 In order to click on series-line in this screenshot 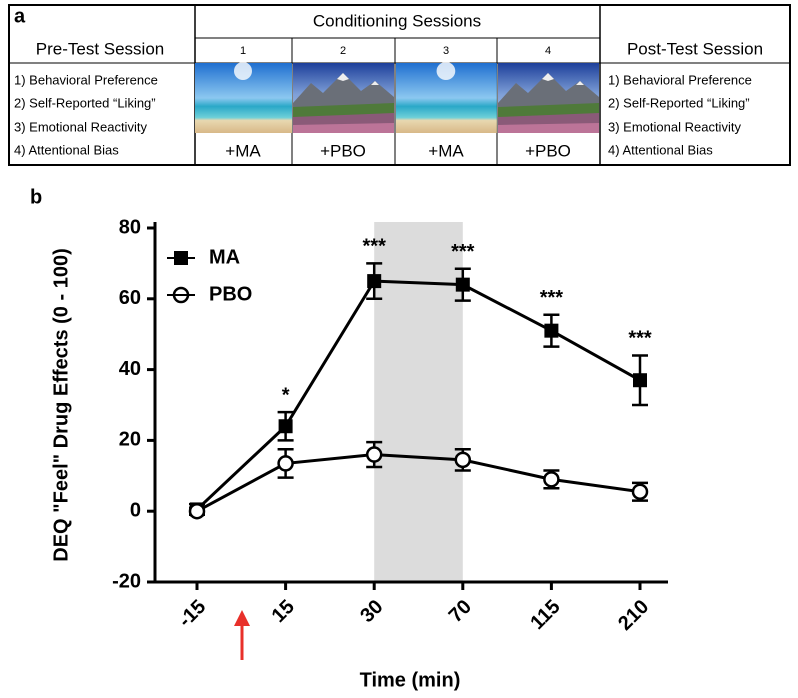, I will do `click(418, 483)`.